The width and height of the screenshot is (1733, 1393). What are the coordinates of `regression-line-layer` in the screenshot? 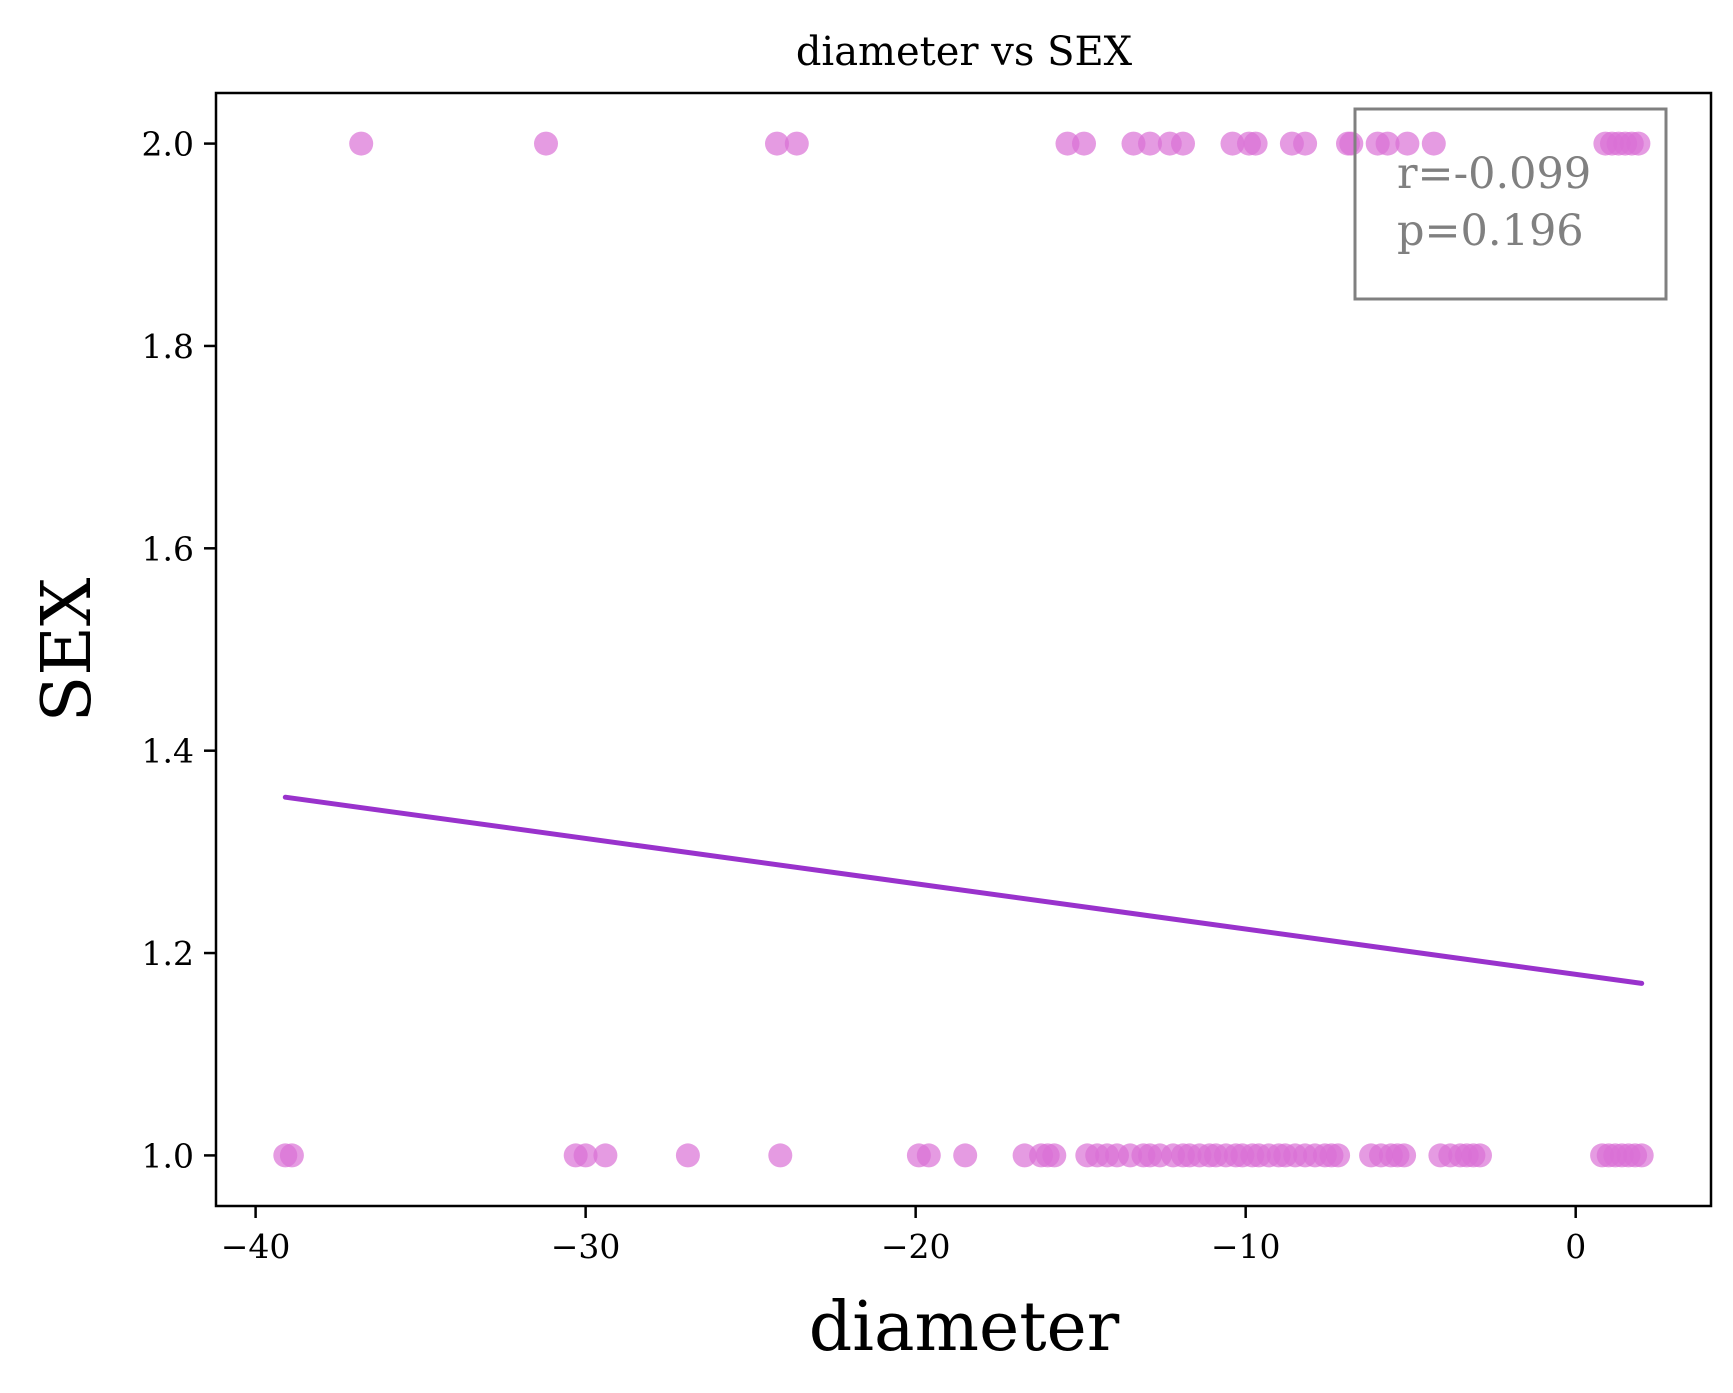 It's located at (963, 890).